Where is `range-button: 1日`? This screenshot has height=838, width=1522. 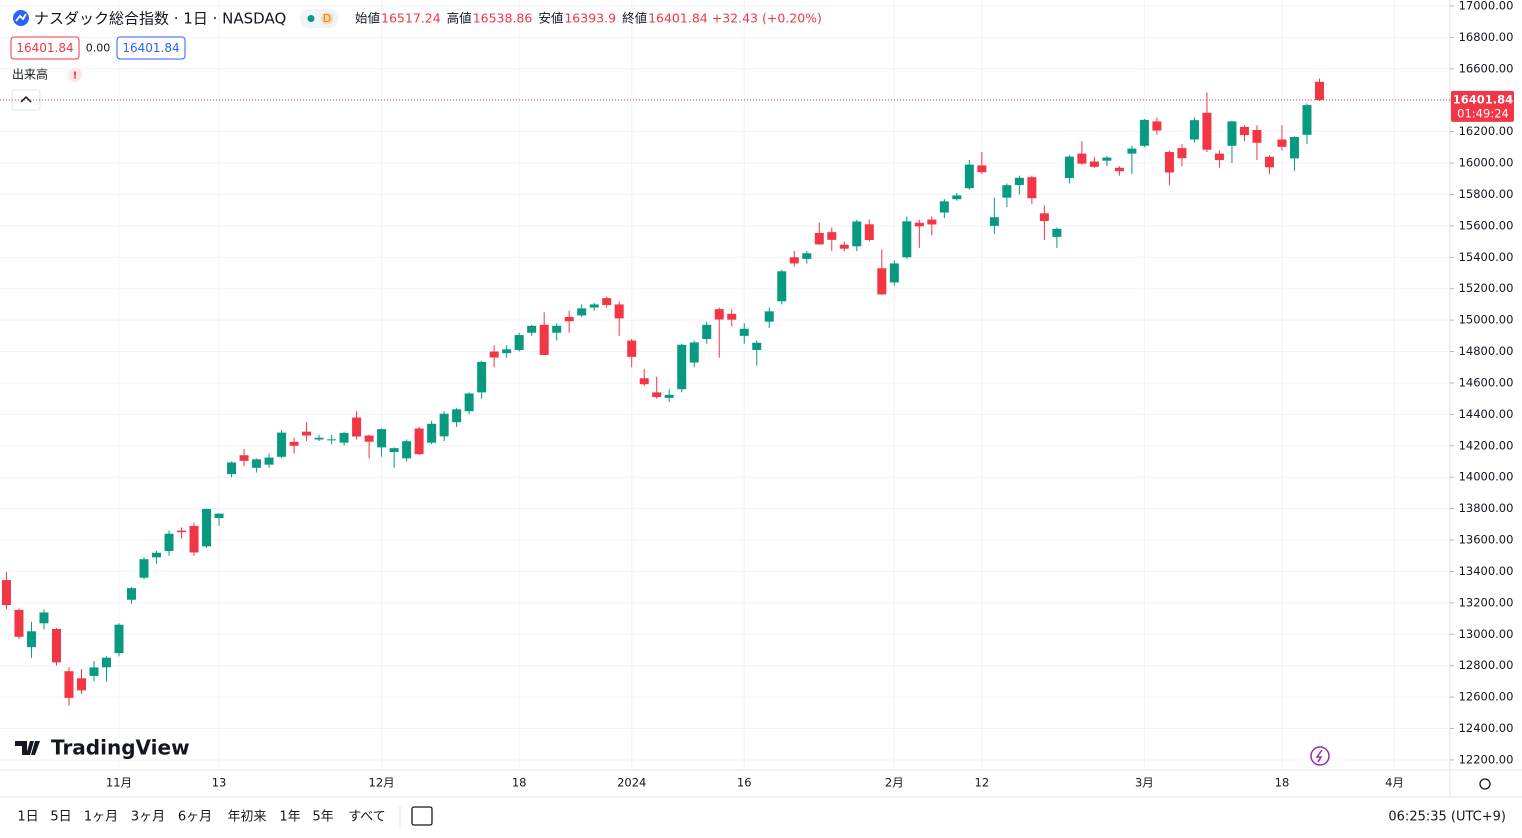 range-button: 1日 is located at coordinates (27, 817).